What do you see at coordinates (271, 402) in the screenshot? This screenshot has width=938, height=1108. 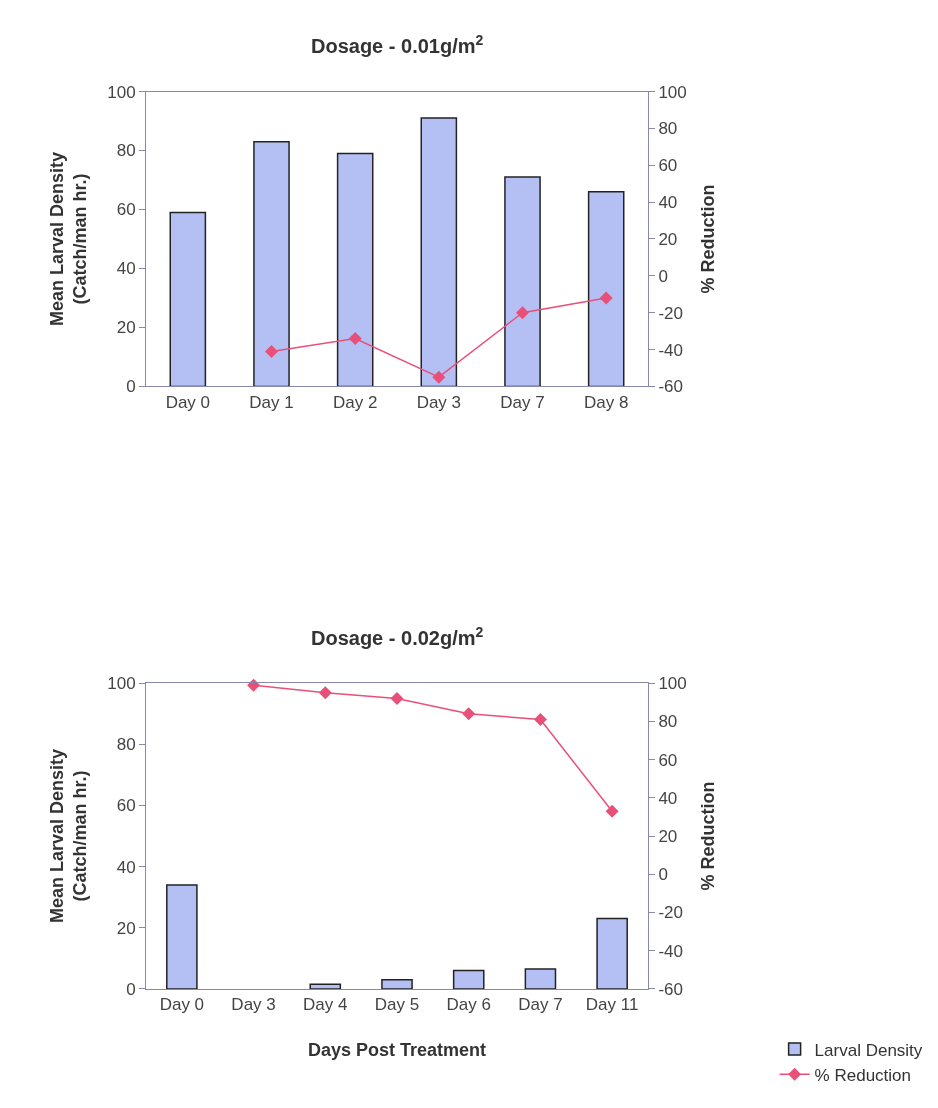 I see `x-tick-label: Day 1` at bounding box center [271, 402].